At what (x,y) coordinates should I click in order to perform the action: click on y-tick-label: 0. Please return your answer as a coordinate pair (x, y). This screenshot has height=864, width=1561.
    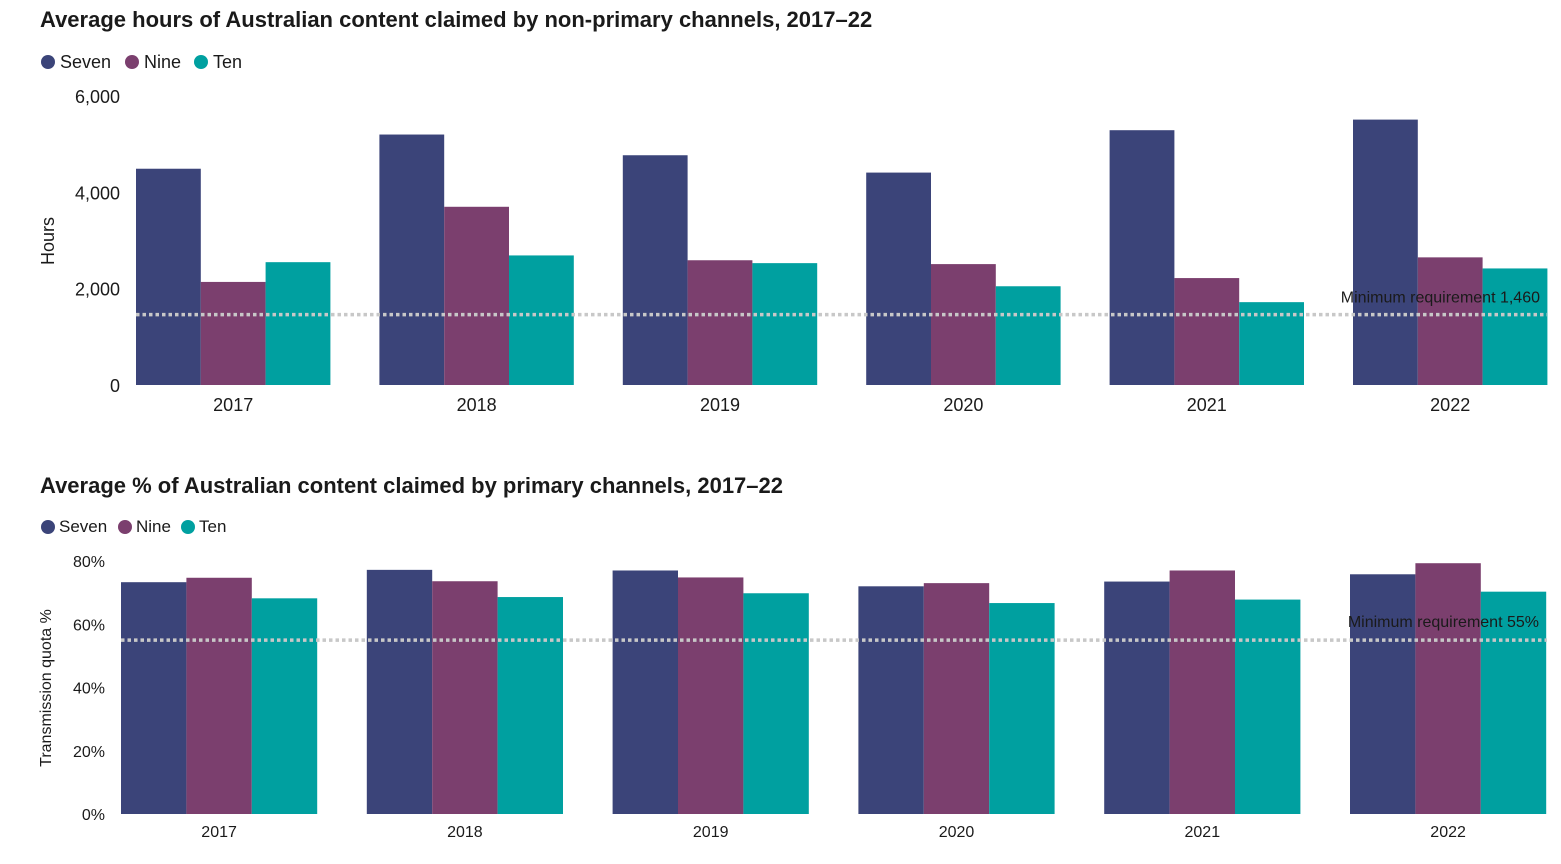
    Looking at the image, I should click on (115, 386).